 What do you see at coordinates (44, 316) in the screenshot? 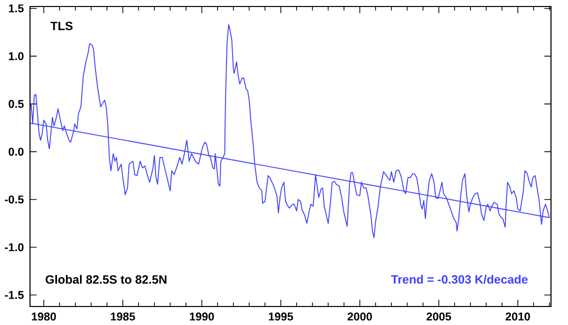
I see `x-tick-label: 1980` at bounding box center [44, 316].